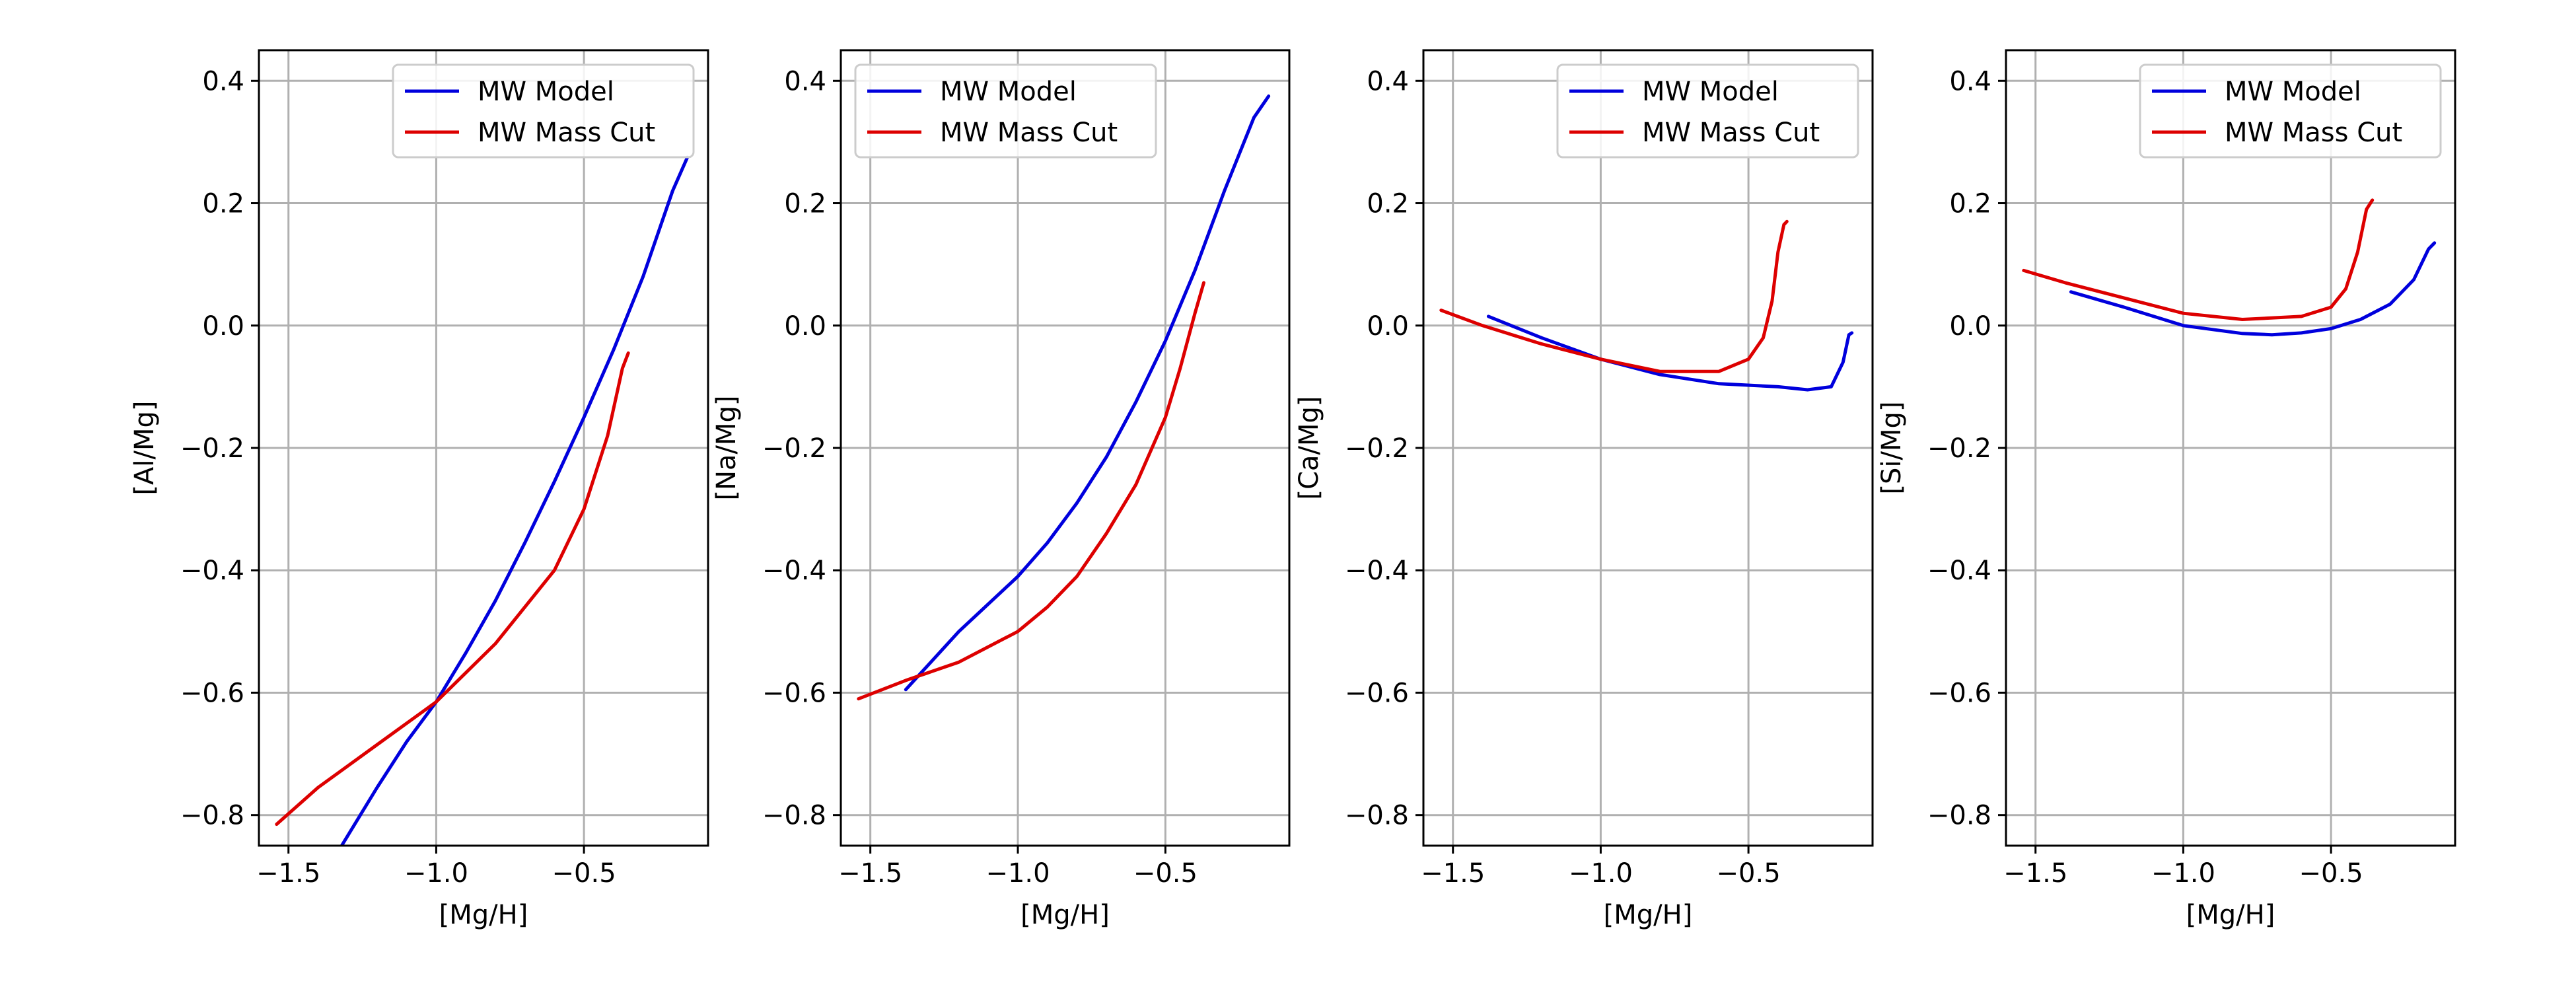  I want to click on y-axis-label: [Ca/Mg], so click(1309, 447).